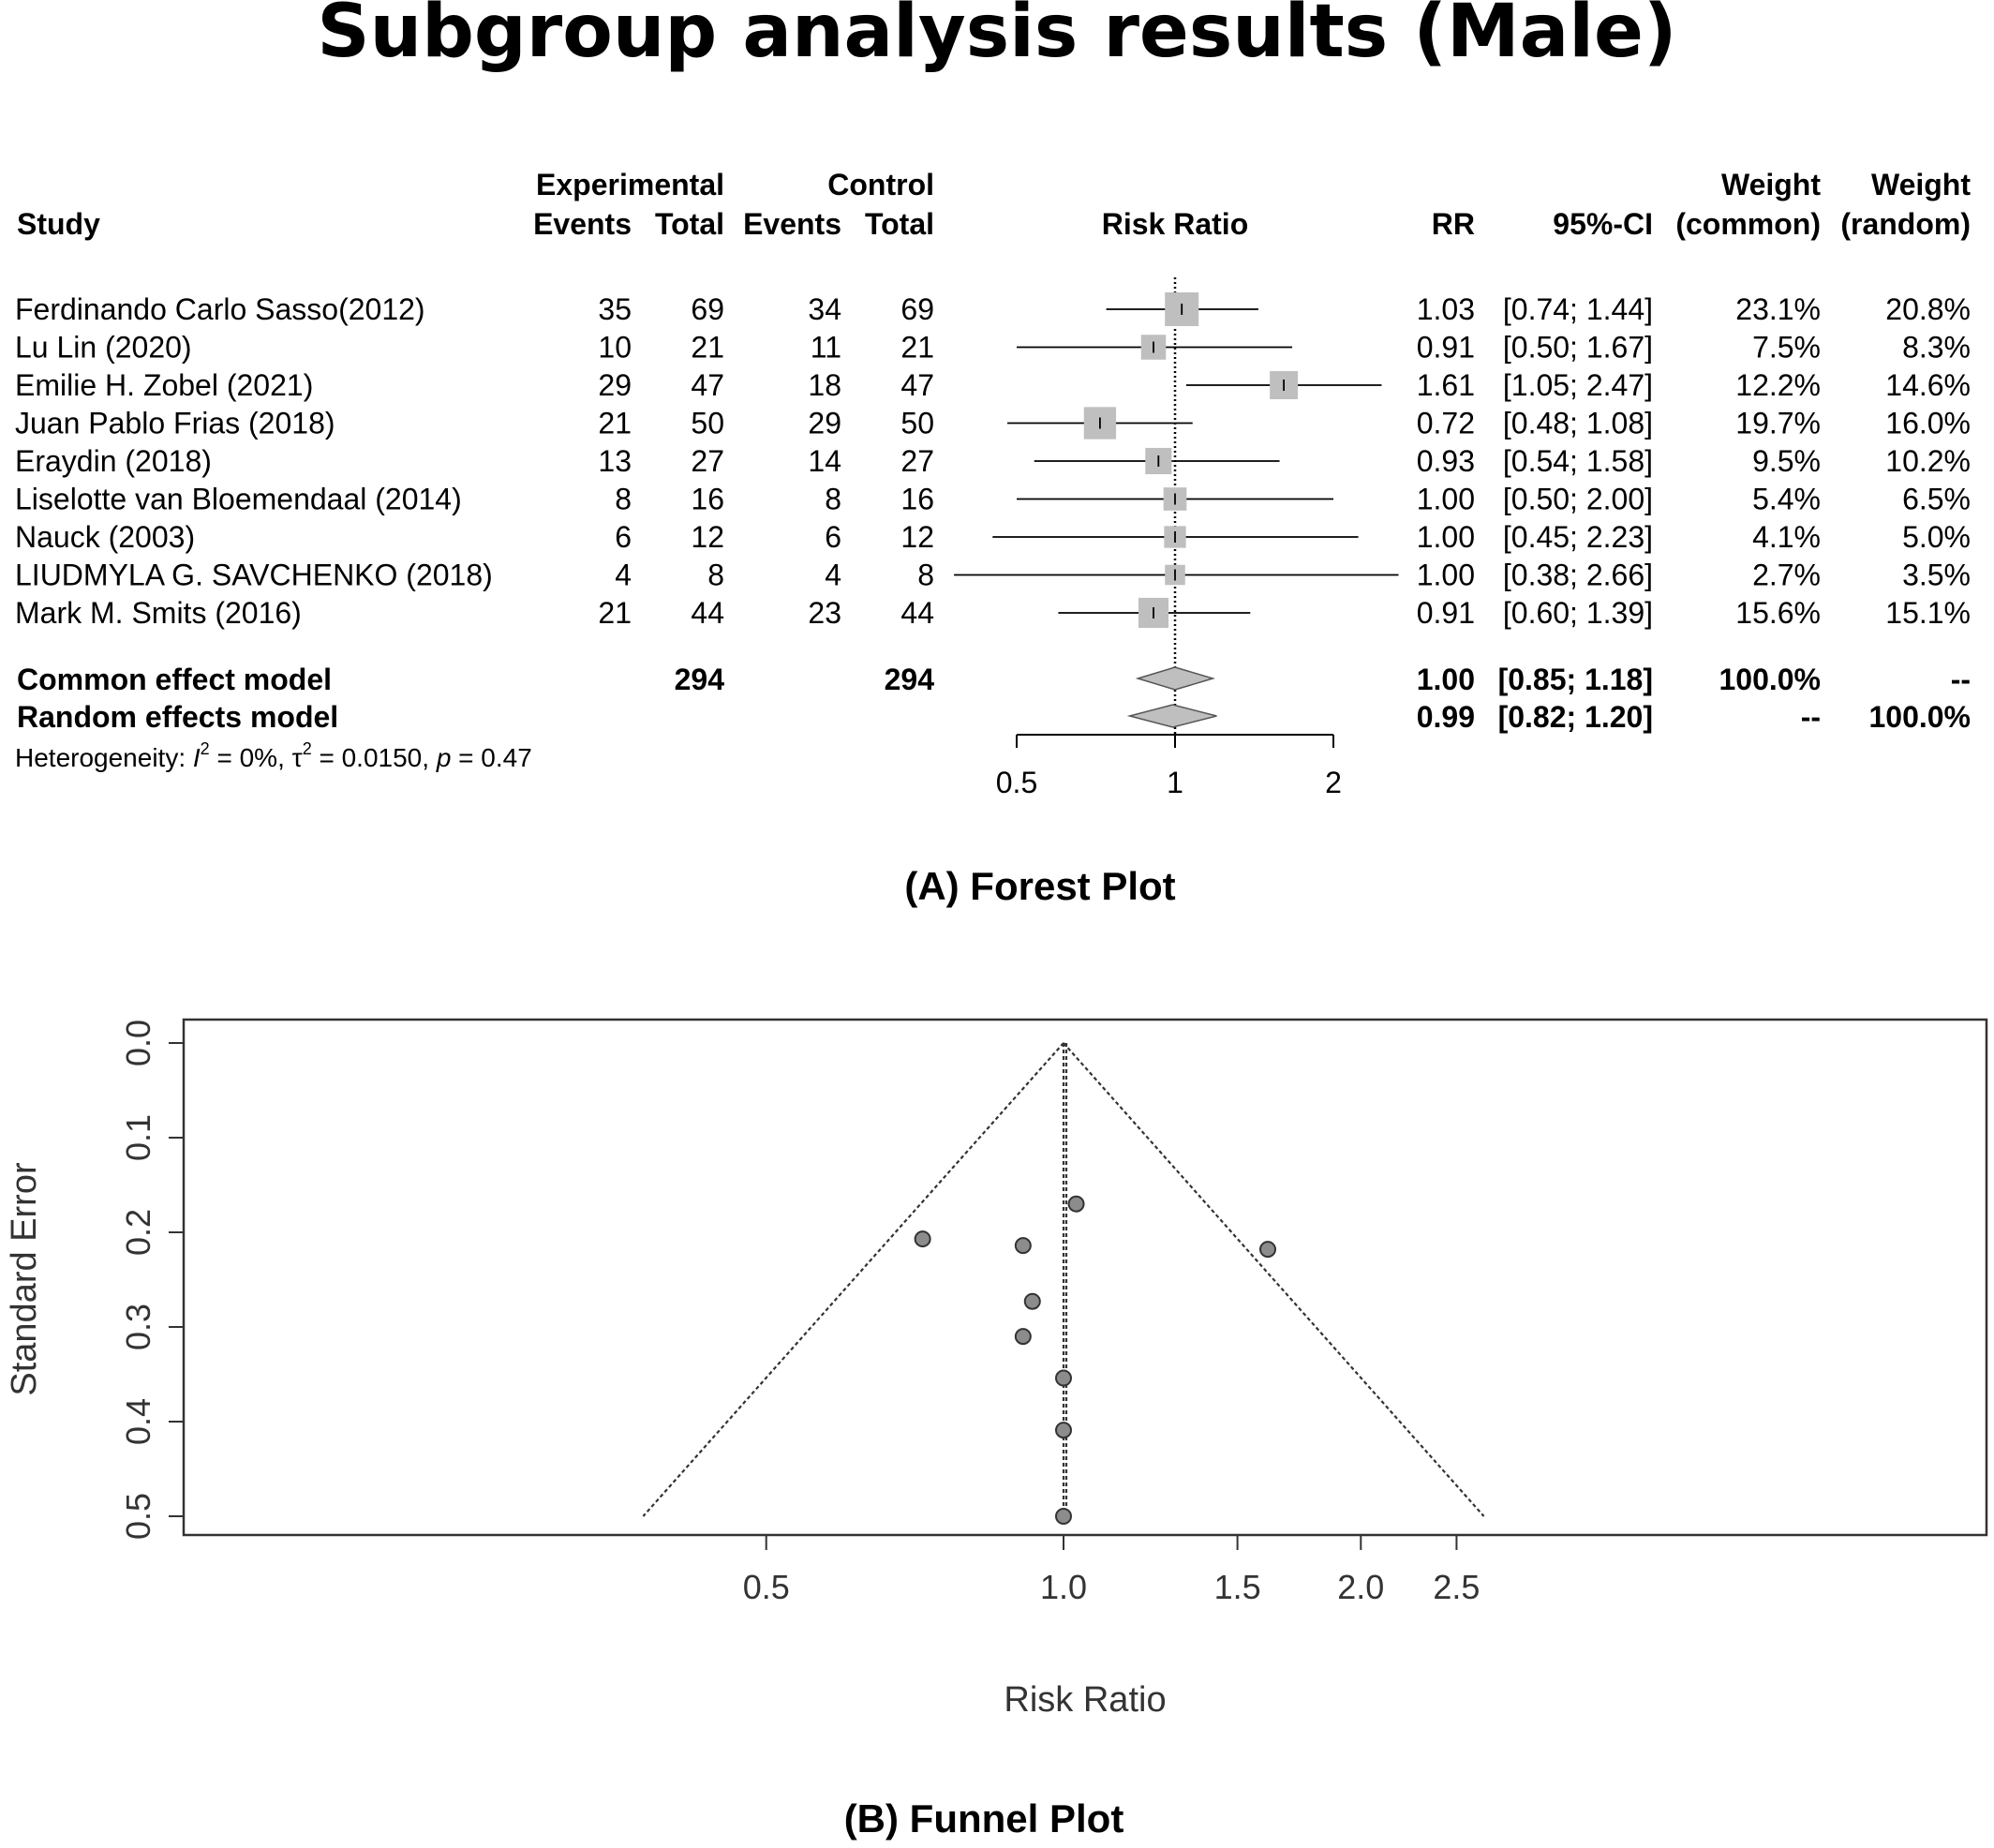  What do you see at coordinates (1446, 423) in the screenshot?
I see `study-cell-rr: 0.72` at bounding box center [1446, 423].